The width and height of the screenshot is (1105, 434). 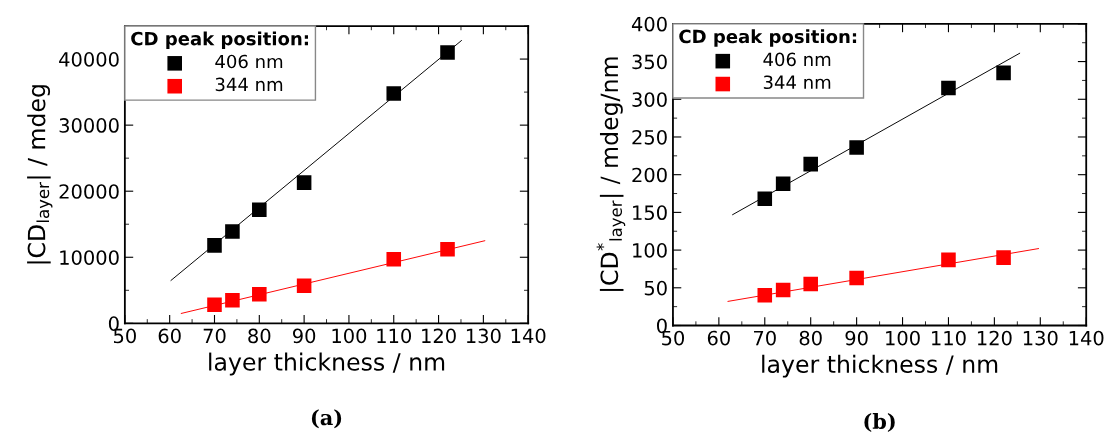 What do you see at coordinates (611, 174) in the screenshot?
I see `y-axis-title: |CD$^{*}$$_{layer}$| / mdeg/nm` at bounding box center [611, 174].